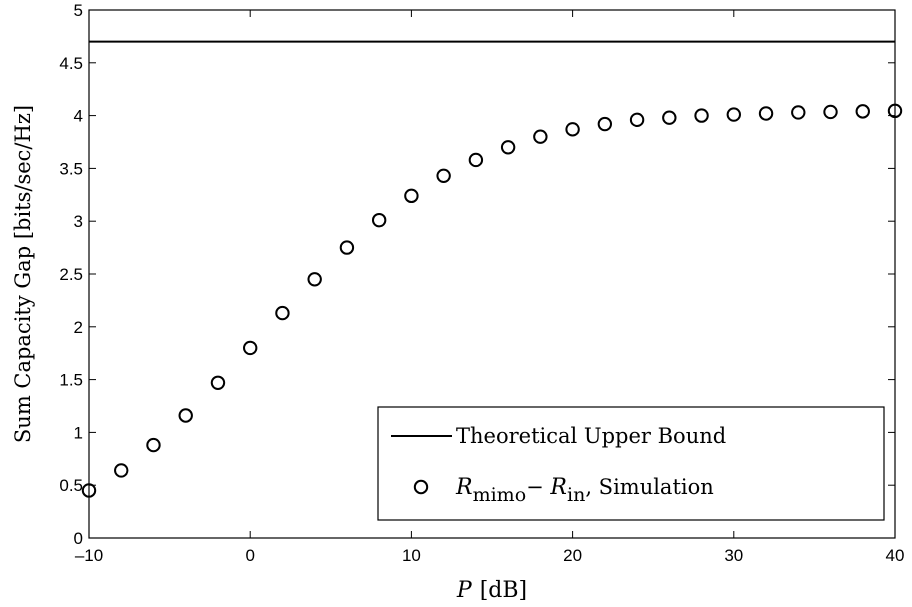 Image resolution: width=912 pixels, height=607 pixels. Describe the element at coordinates (576, 495) in the screenshot. I see `legend-sub-in: in` at that location.